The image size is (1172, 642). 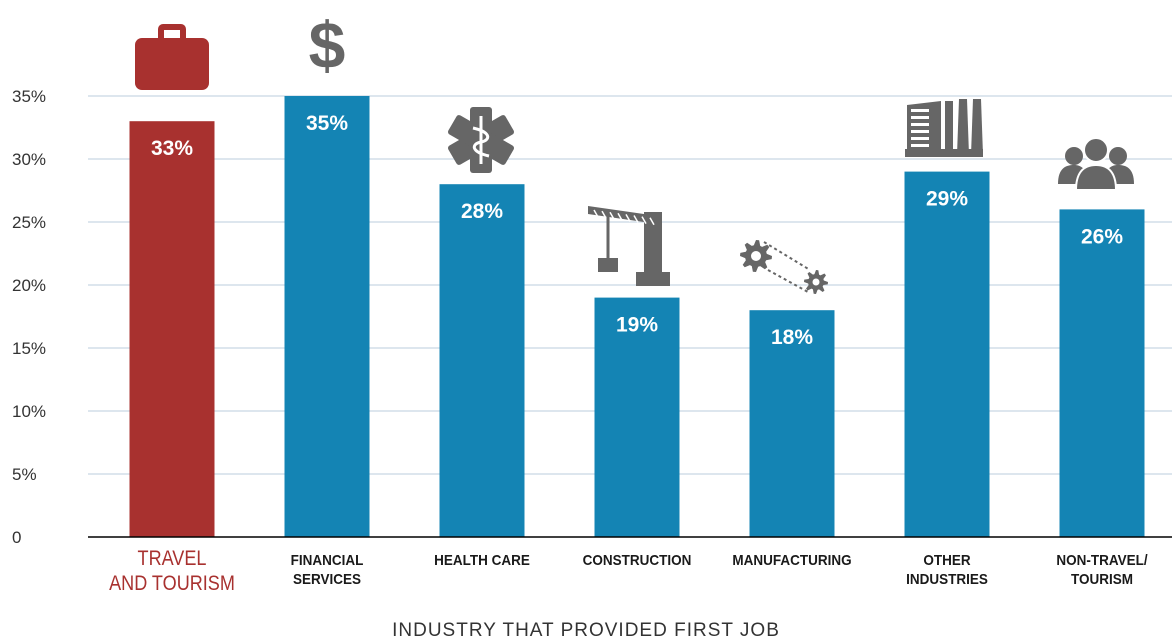 What do you see at coordinates (947, 579) in the screenshot?
I see `x-tick-label-line: INDUSTRIES` at bounding box center [947, 579].